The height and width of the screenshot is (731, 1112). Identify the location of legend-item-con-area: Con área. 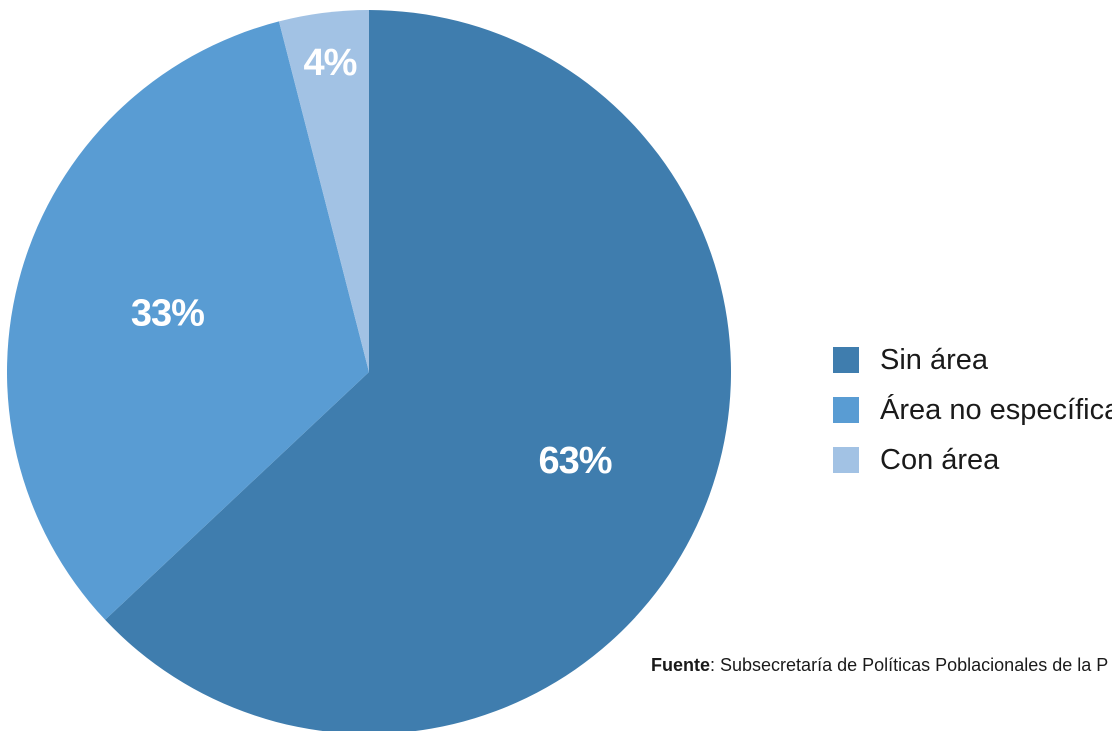
(972, 460).